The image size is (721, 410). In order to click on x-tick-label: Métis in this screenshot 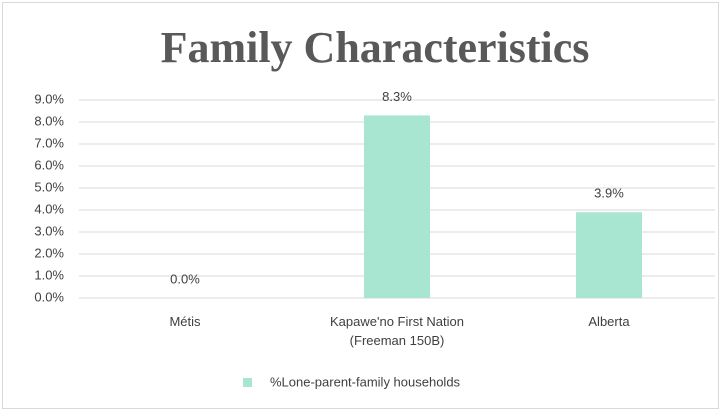, I will do `click(185, 321)`.